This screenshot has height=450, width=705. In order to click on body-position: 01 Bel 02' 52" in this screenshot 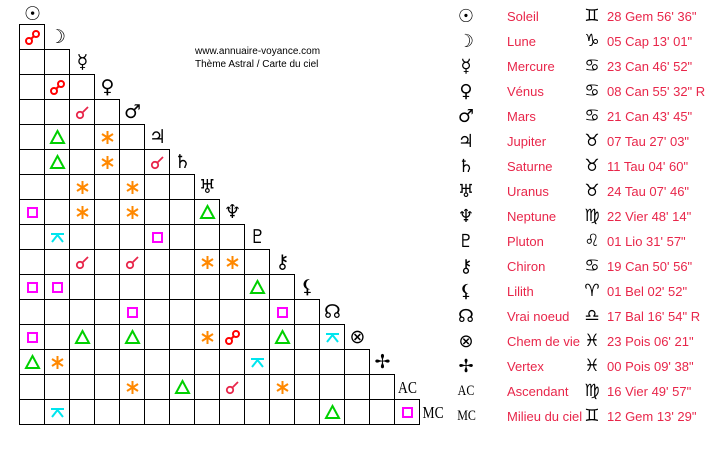, I will do `click(647, 291)`.